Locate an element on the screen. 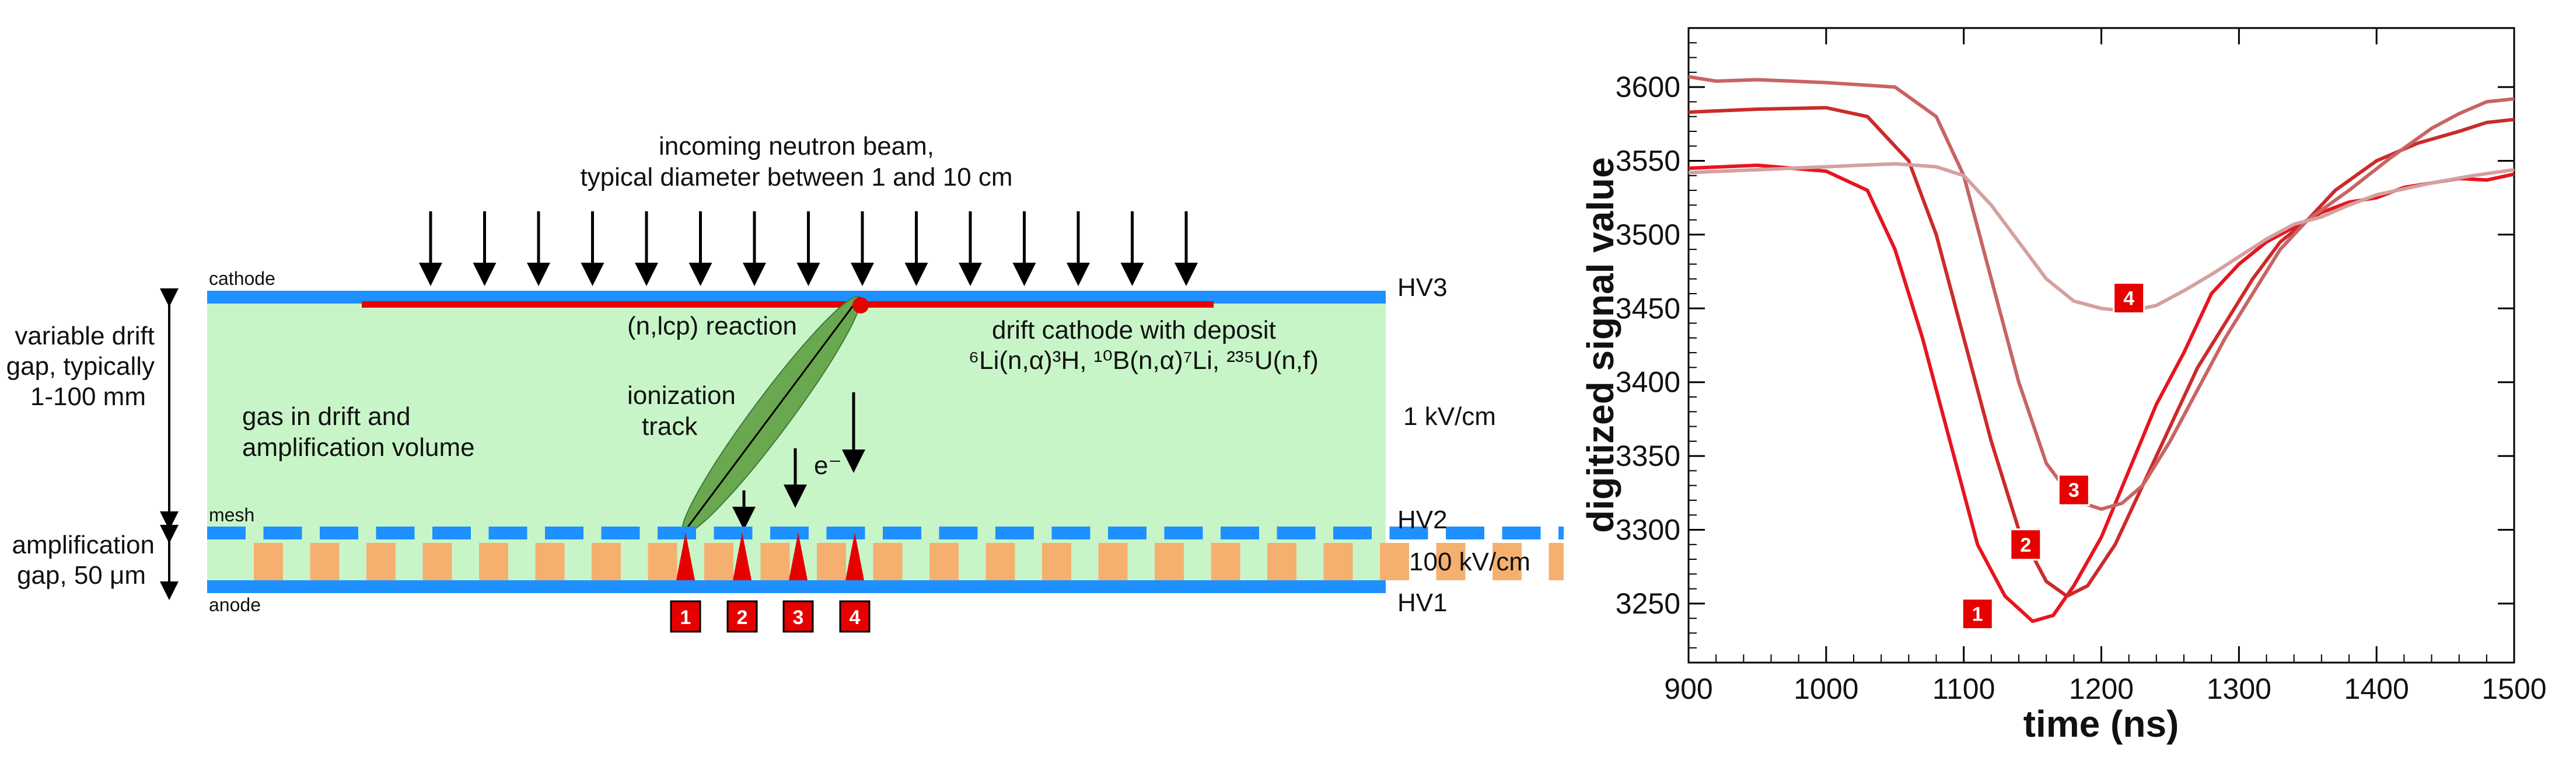  y-tick-label: 3300 is located at coordinates (1648, 530).